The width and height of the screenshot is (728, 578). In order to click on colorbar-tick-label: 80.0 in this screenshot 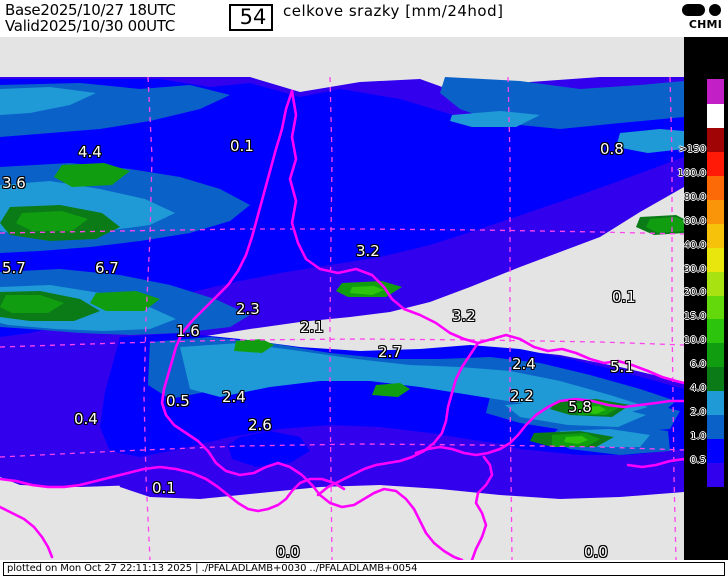, I will do `click(694, 197)`.